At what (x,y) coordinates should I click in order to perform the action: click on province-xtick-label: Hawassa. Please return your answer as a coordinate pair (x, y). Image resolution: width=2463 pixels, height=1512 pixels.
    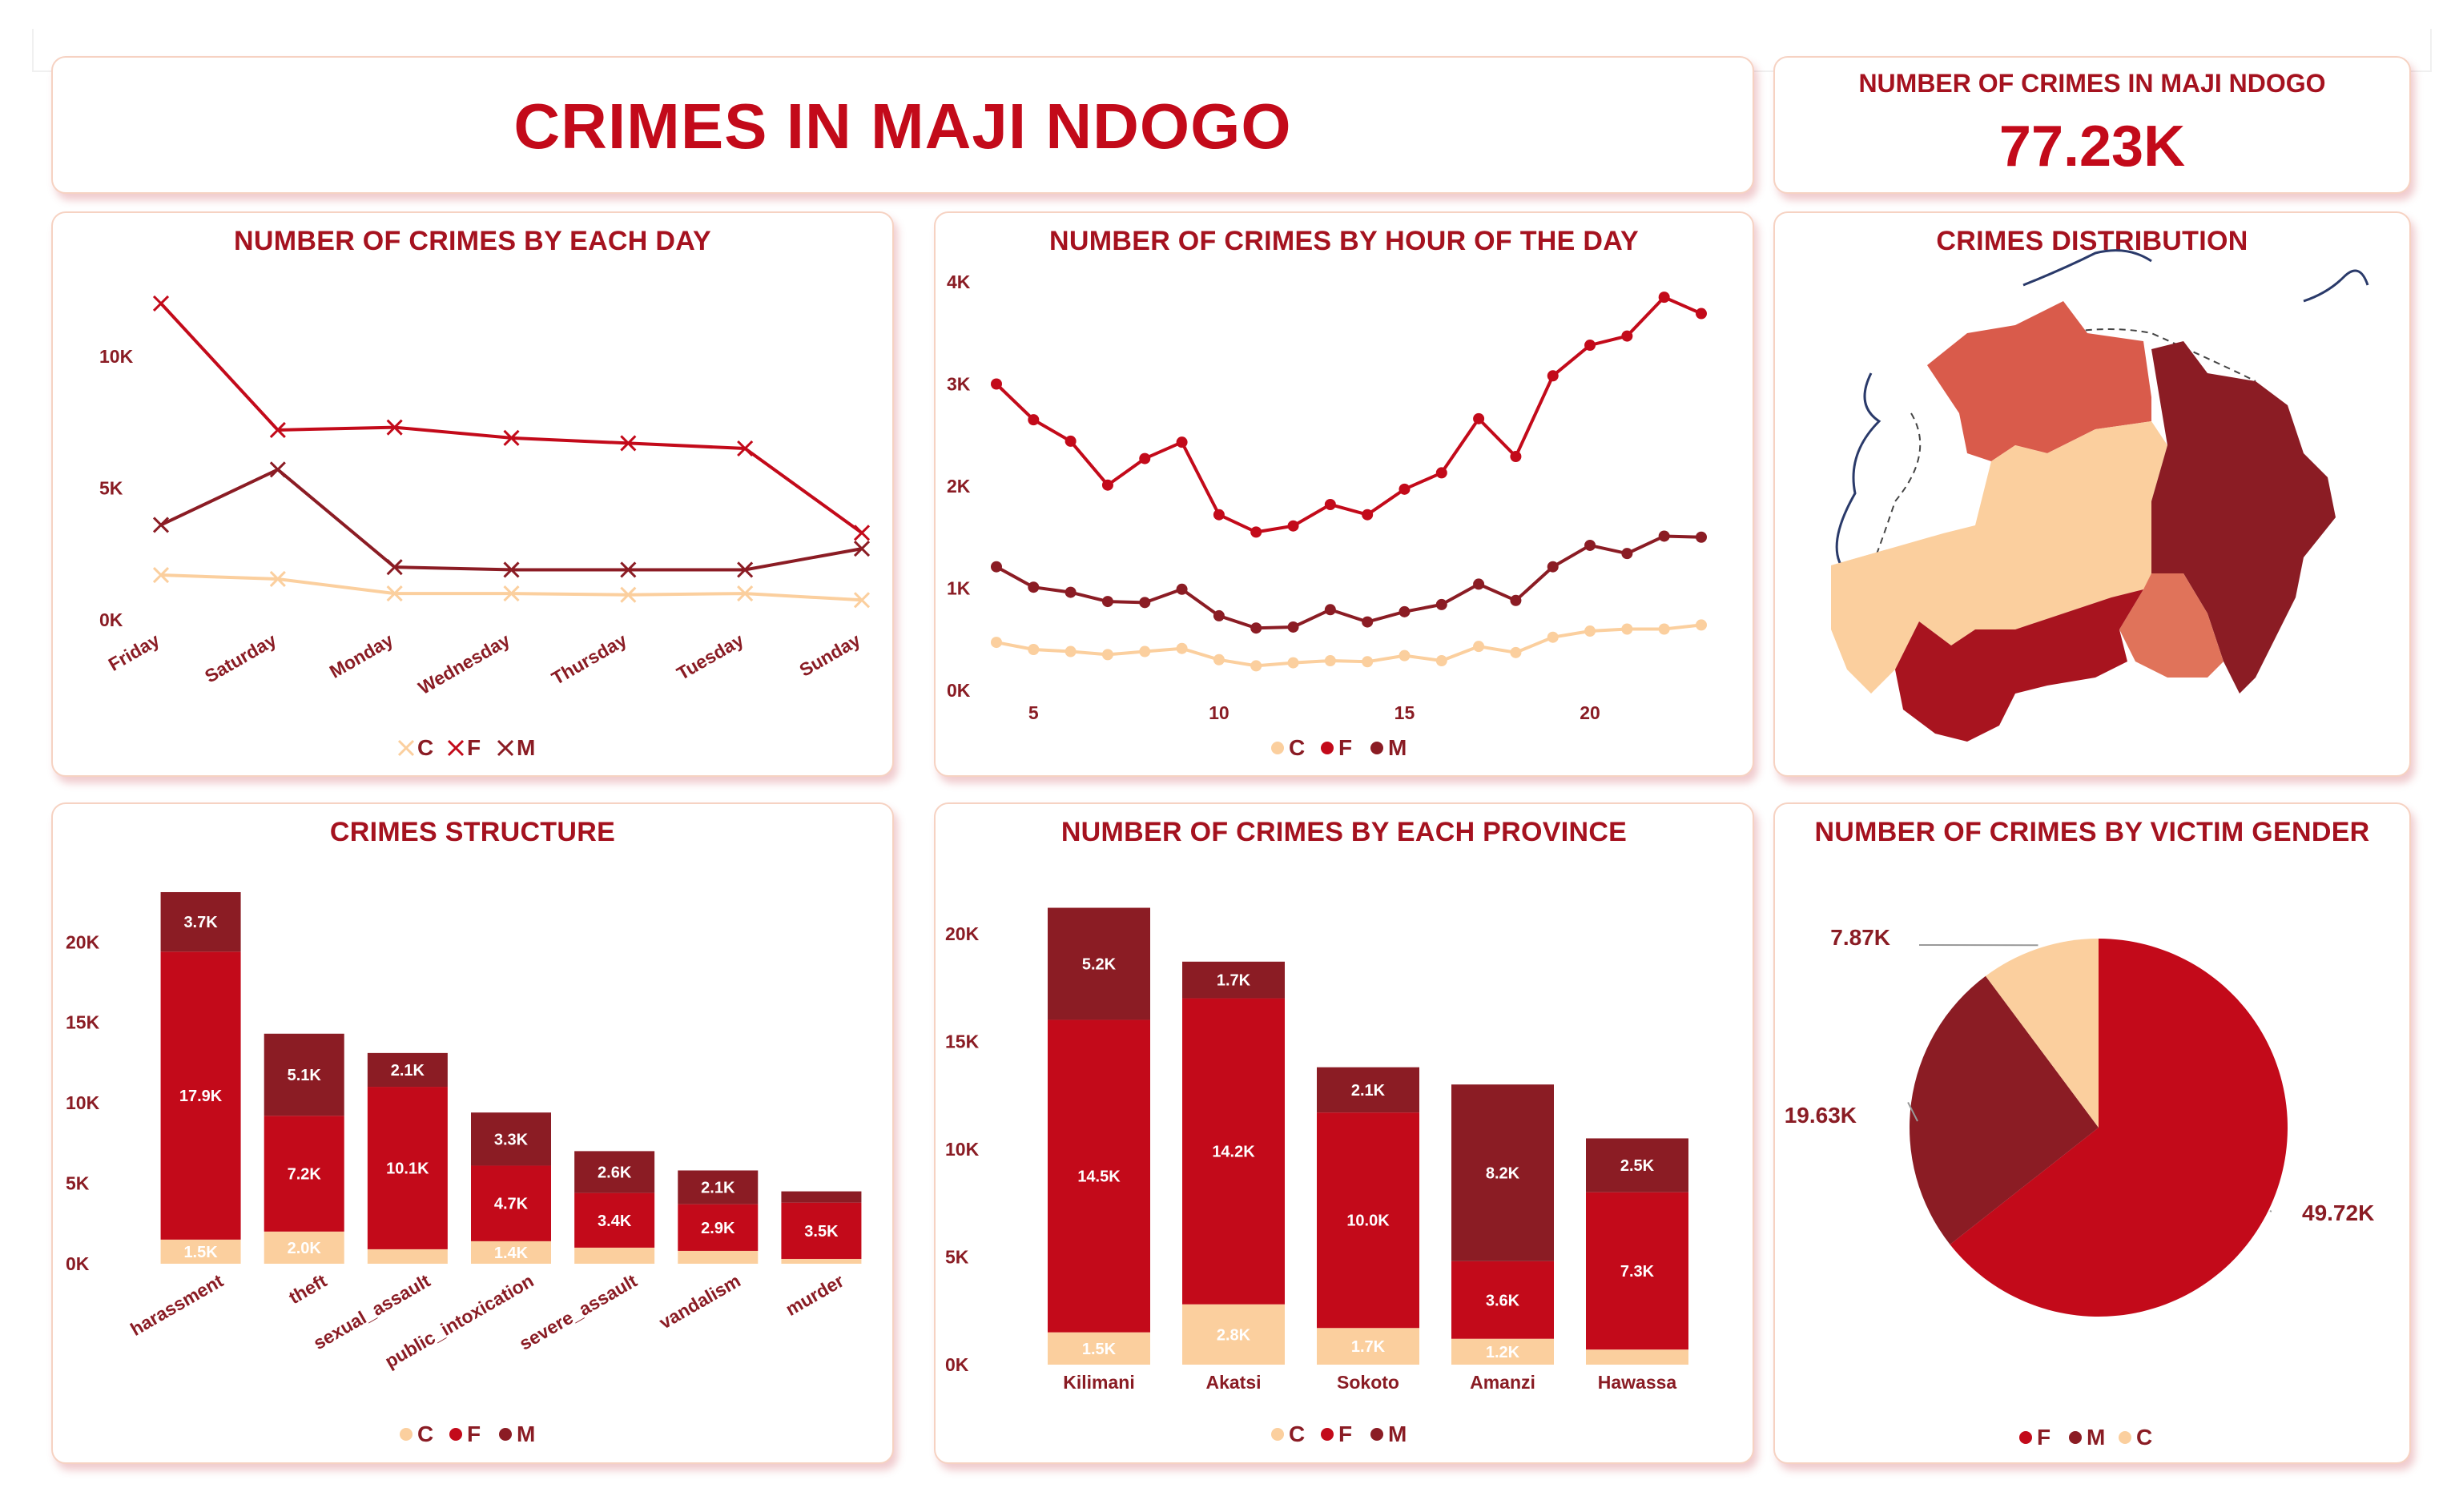
    Looking at the image, I should click on (1637, 1382).